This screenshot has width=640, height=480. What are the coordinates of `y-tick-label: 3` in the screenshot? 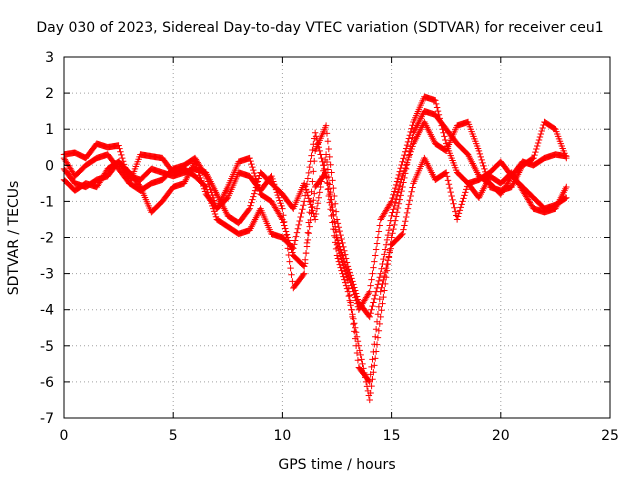 It's located at (49, 58).